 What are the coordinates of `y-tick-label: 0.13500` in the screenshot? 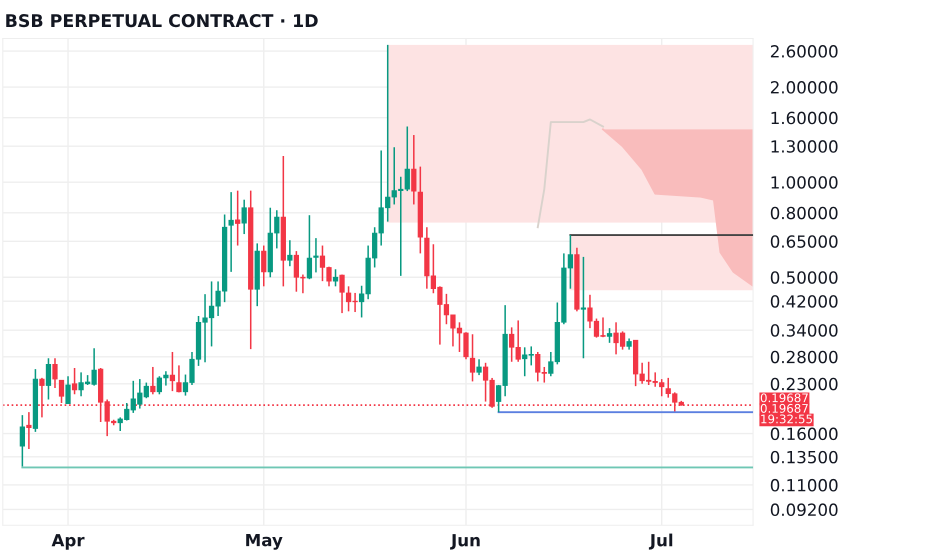 It's located at (804, 457).